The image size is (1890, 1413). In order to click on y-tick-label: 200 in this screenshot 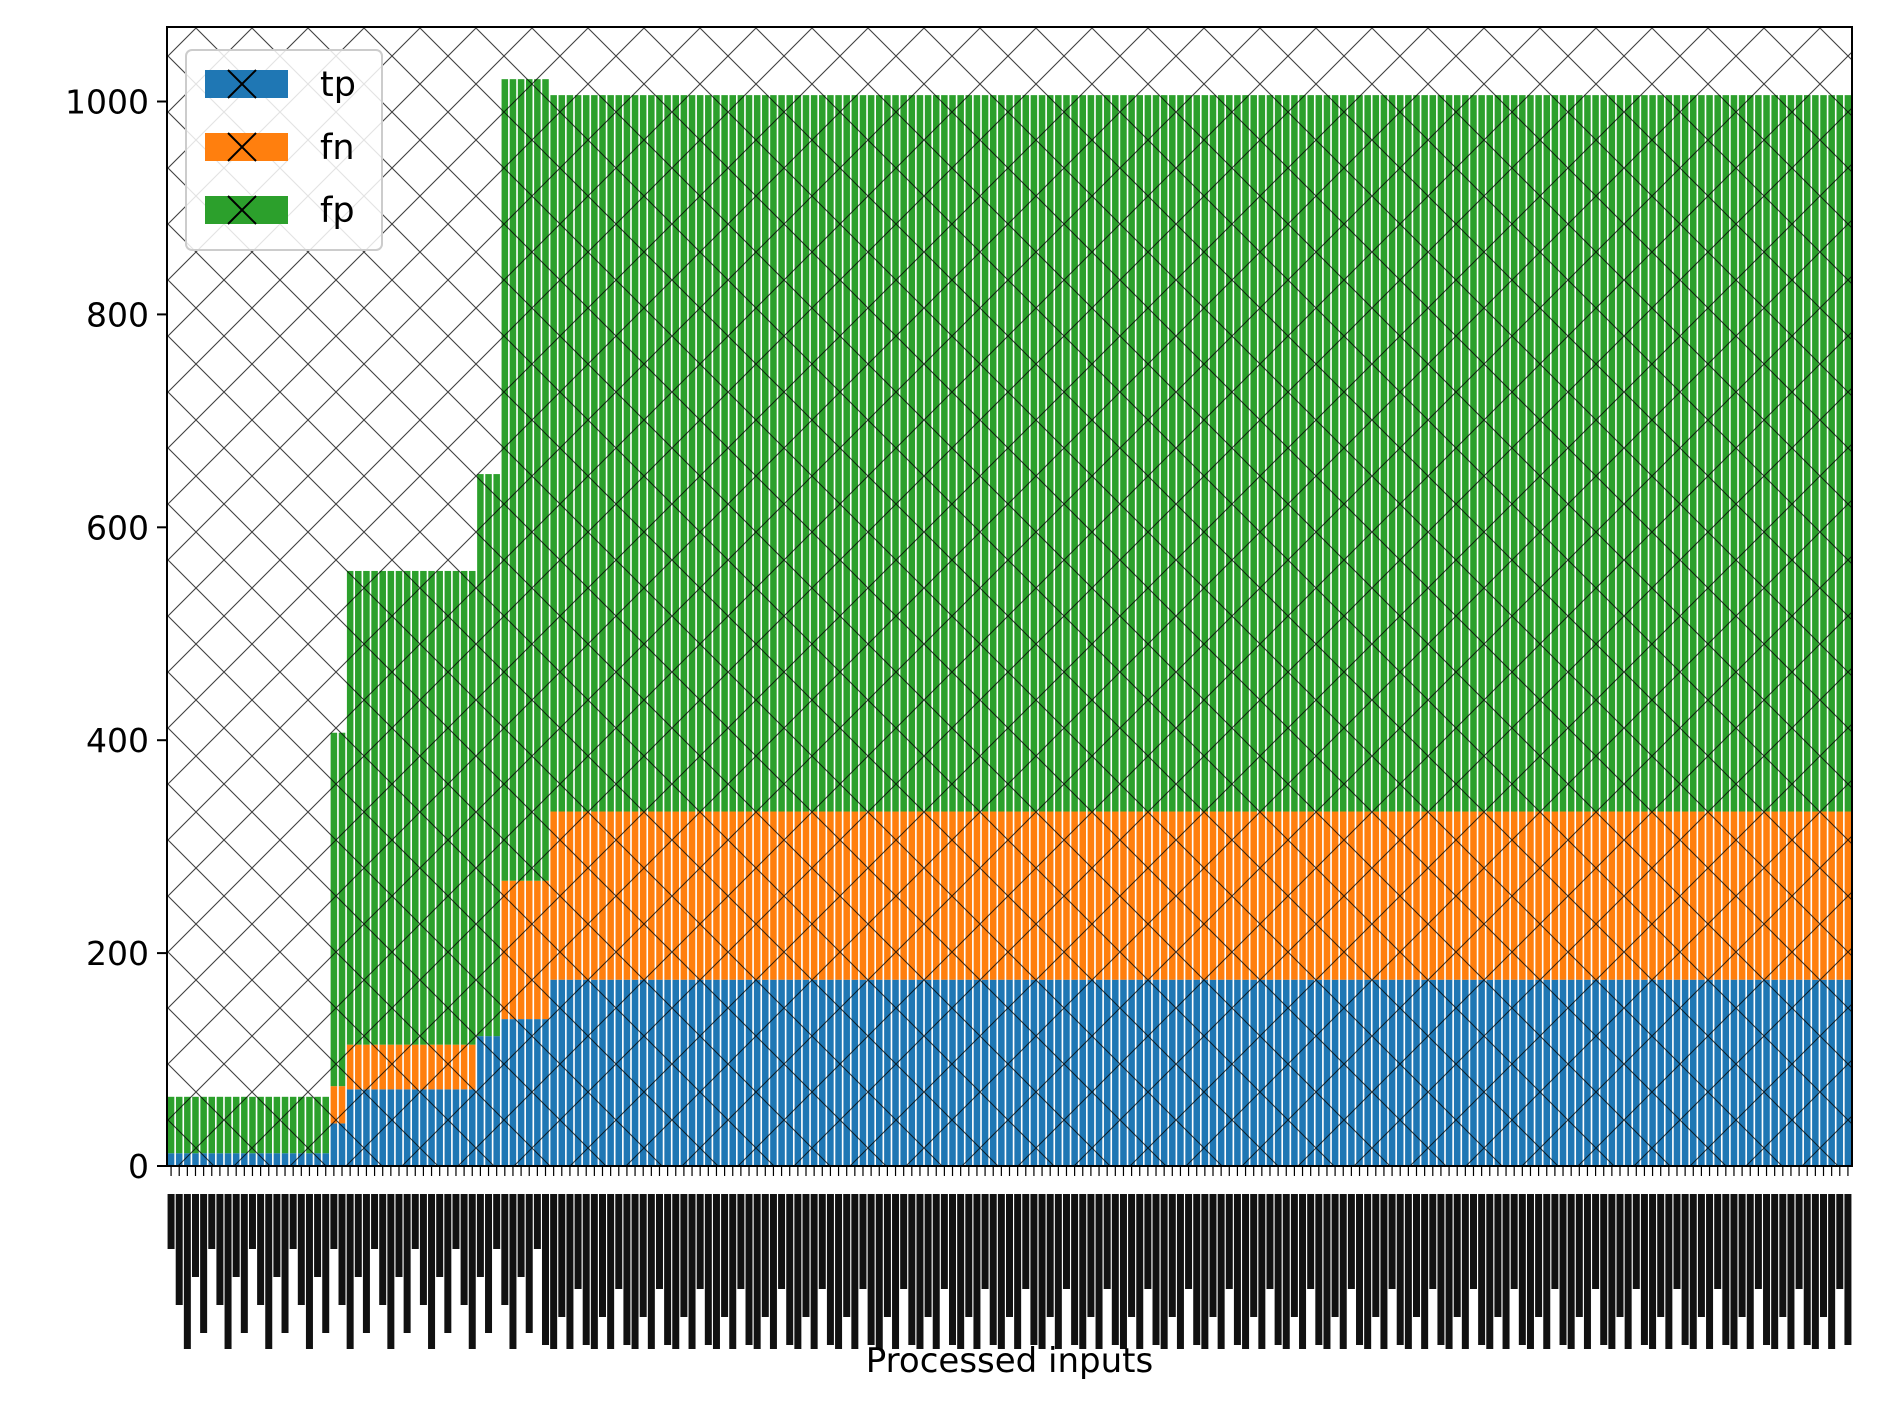, I will do `click(117, 953)`.